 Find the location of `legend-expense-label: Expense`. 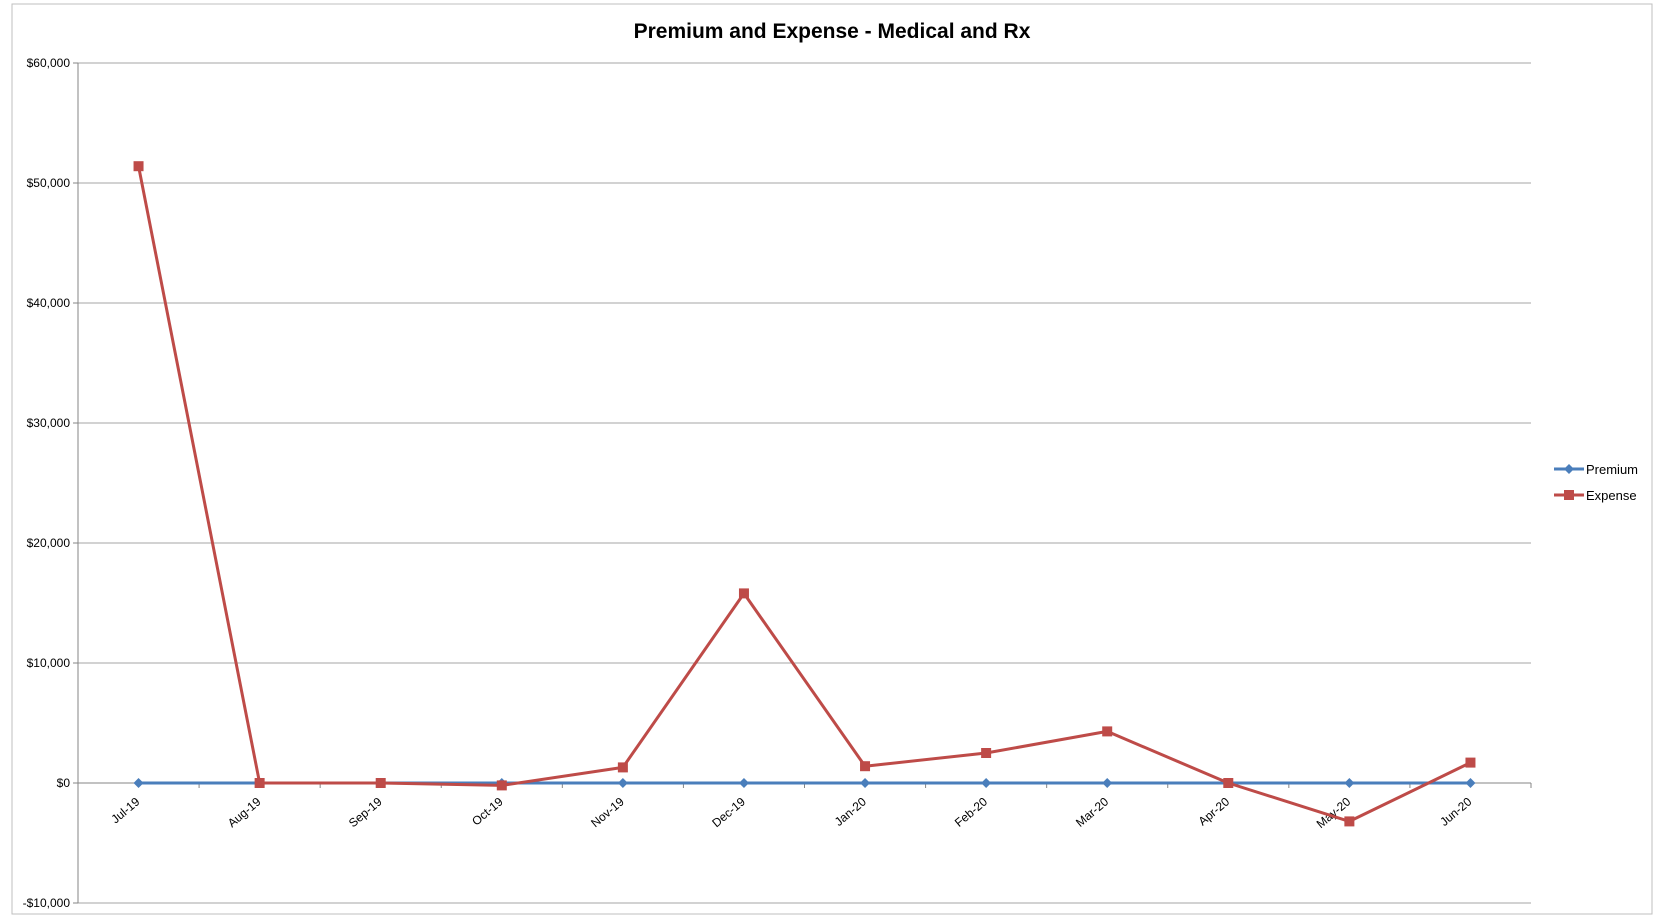

legend-expense-label: Expense is located at coordinates (1611, 495).